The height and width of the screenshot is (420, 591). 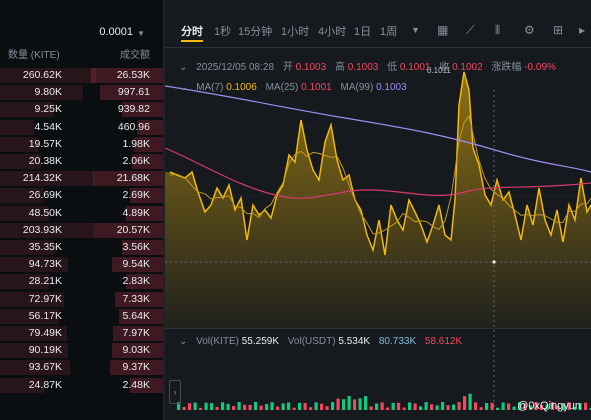 What do you see at coordinates (136, 161) in the screenshot?
I see `row-total: 2.06K` at bounding box center [136, 161].